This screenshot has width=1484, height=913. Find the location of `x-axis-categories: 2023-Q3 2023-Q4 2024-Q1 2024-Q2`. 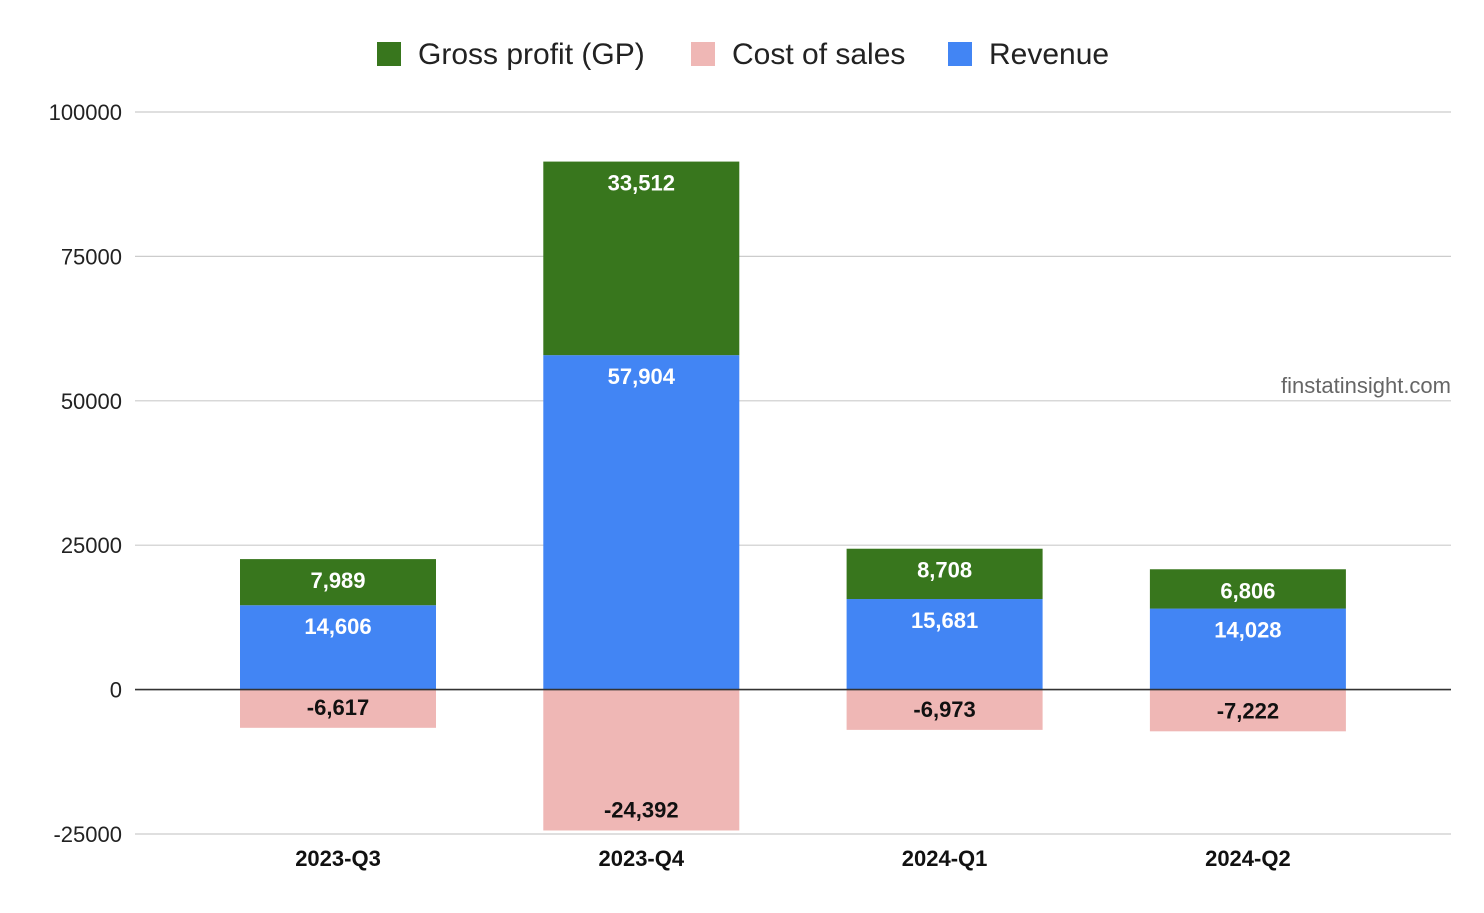

x-axis-categories: 2023-Q3 2023-Q4 2024-Q1 2024-Q2 is located at coordinates (793, 858).